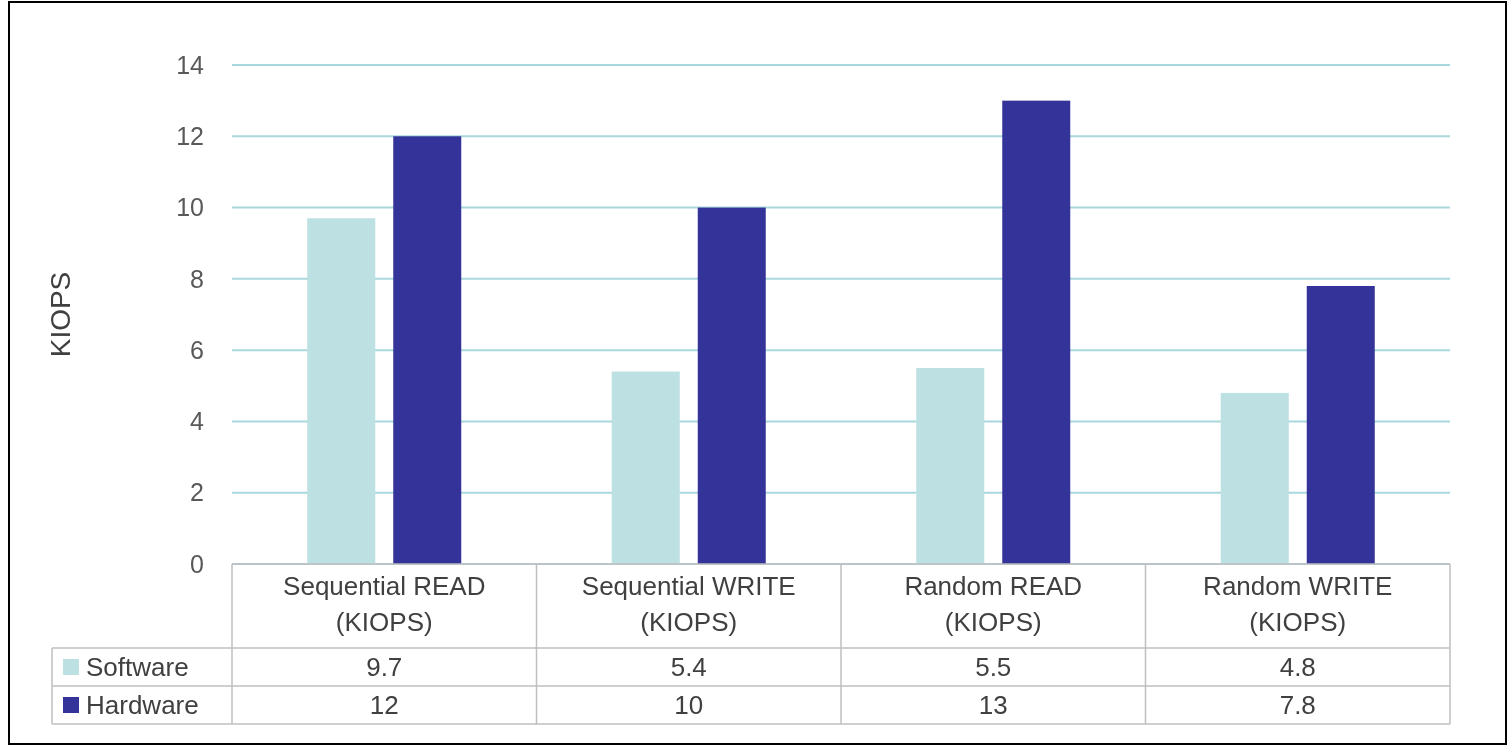 This screenshot has width=1507, height=746. What do you see at coordinates (197, 278) in the screenshot?
I see `y-tick-label: 8` at bounding box center [197, 278].